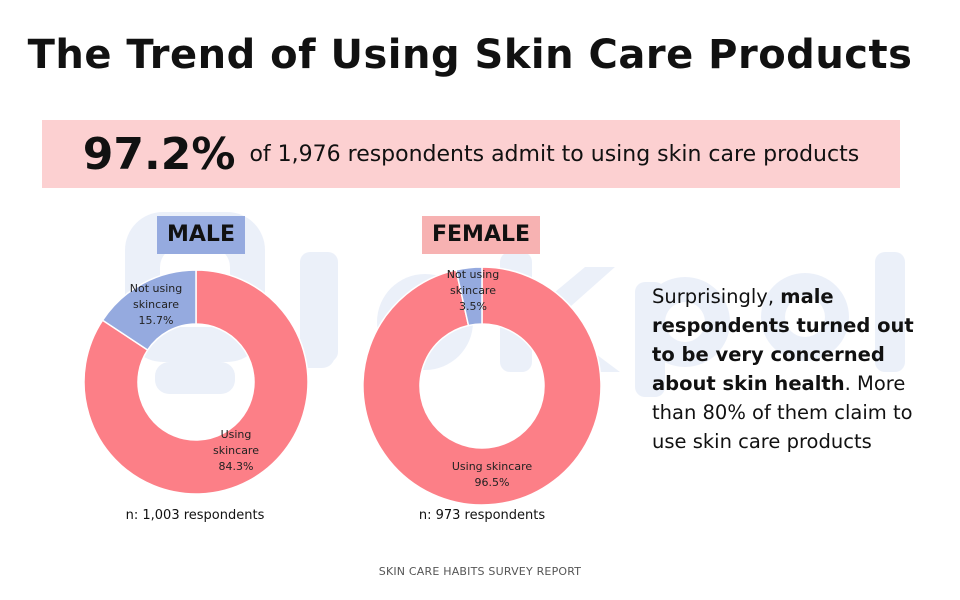 This screenshot has width=960, height=600. Describe the element at coordinates (201, 235) in the screenshot. I see `male-chart-title: MALE` at that location.